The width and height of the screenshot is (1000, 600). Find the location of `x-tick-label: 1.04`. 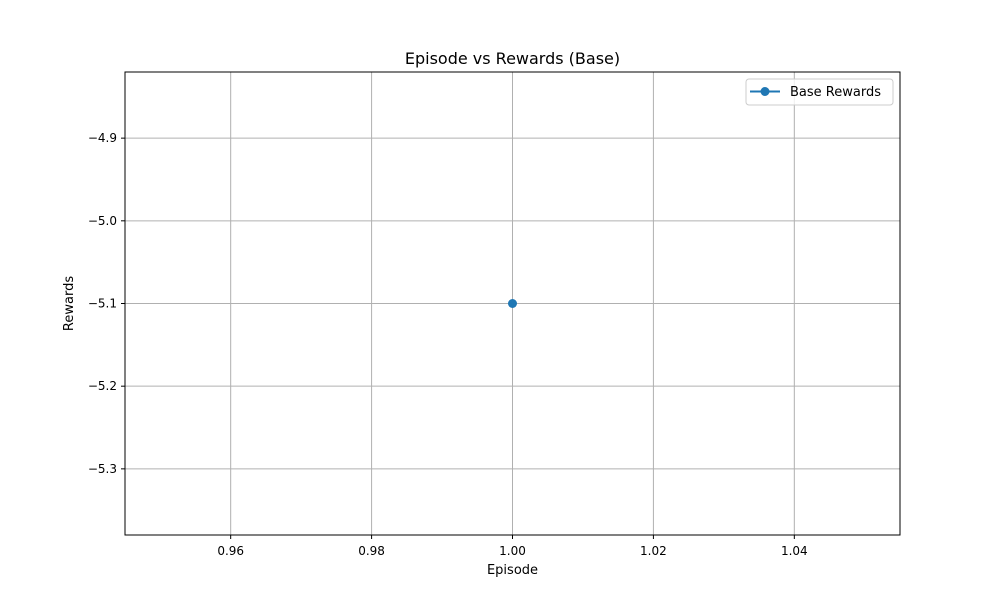

x-tick-label: 1.04 is located at coordinates (794, 551).